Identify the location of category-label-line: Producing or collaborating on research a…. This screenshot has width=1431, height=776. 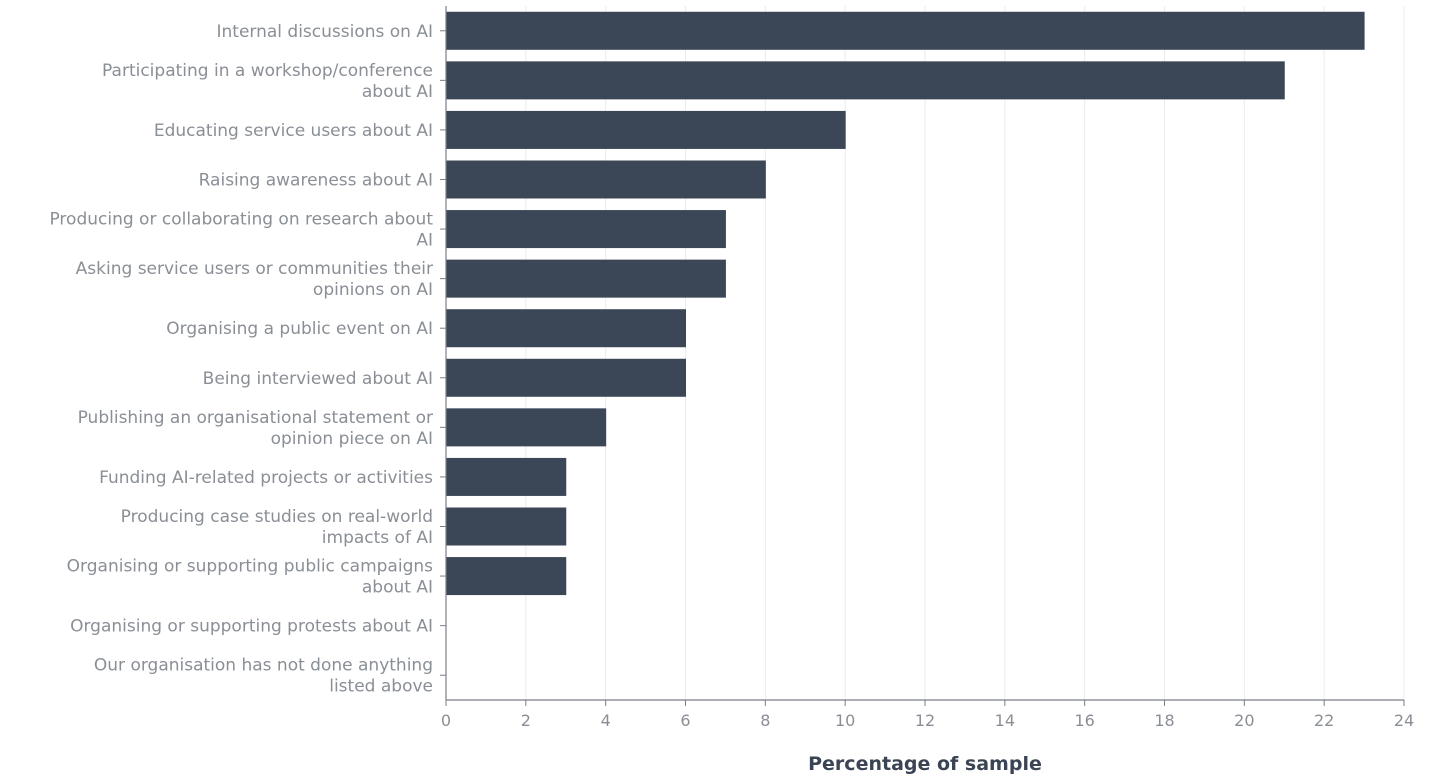
(241, 220).